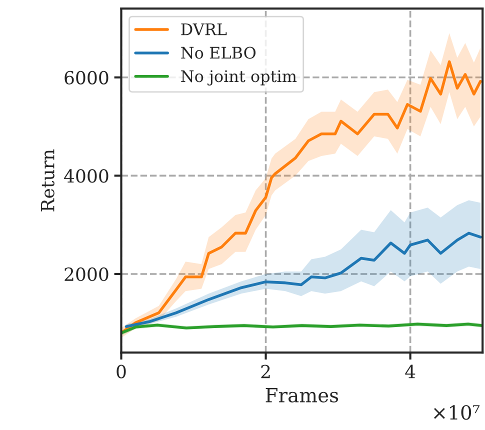  What do you see at coordinates (204, 29) in the screenshot?
I see `legend-label: DVRL` at bounding box center [204, 29].